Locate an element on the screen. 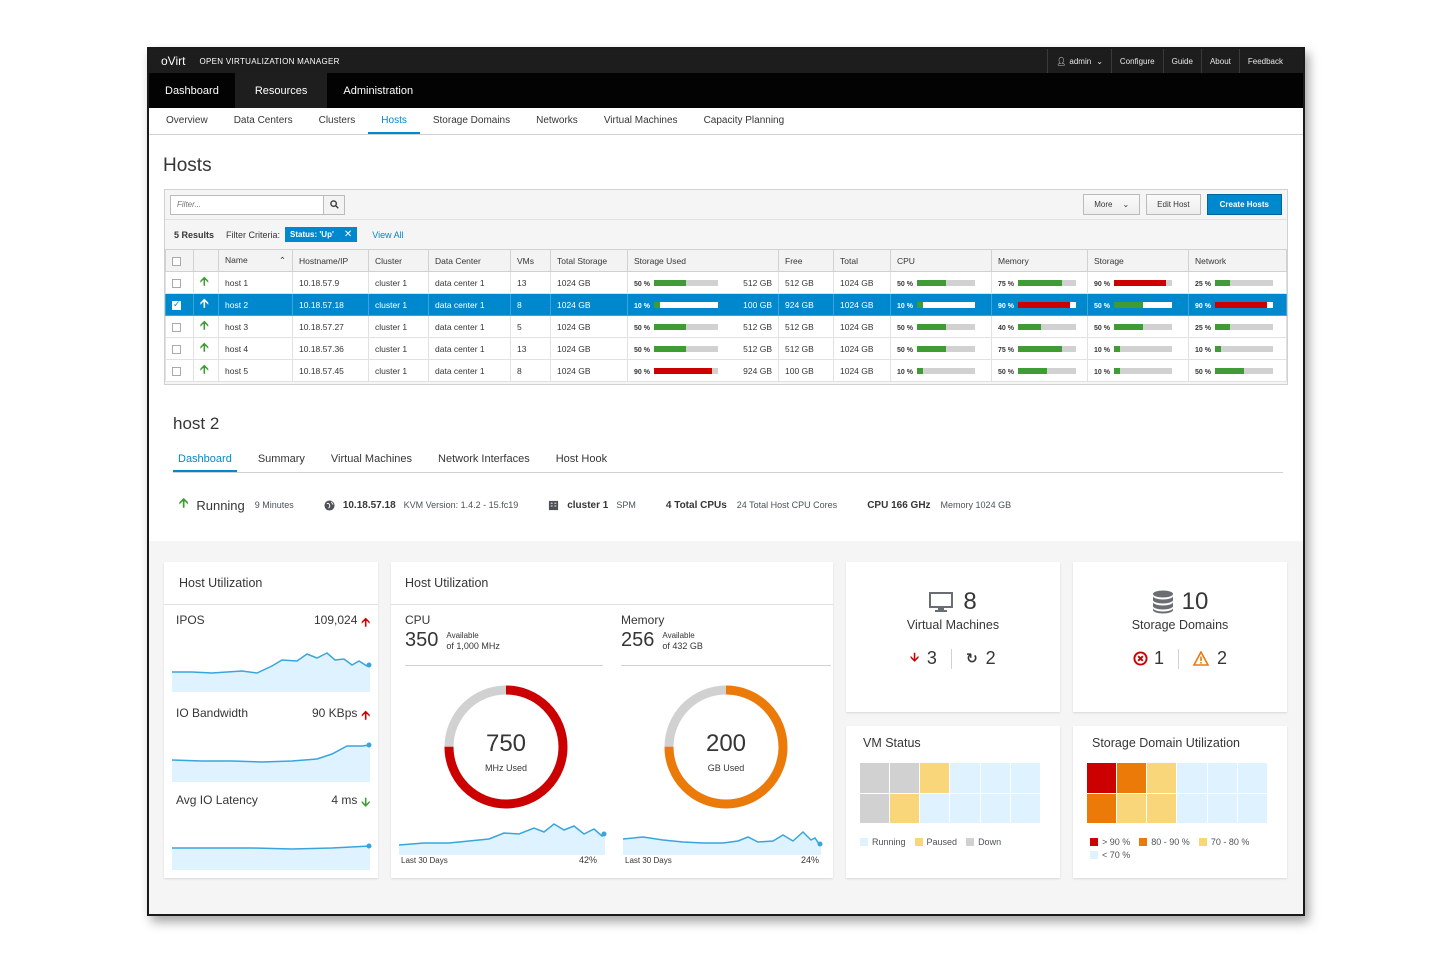  edit-host-button: Edit Host is located at coordinates (1173, 204).